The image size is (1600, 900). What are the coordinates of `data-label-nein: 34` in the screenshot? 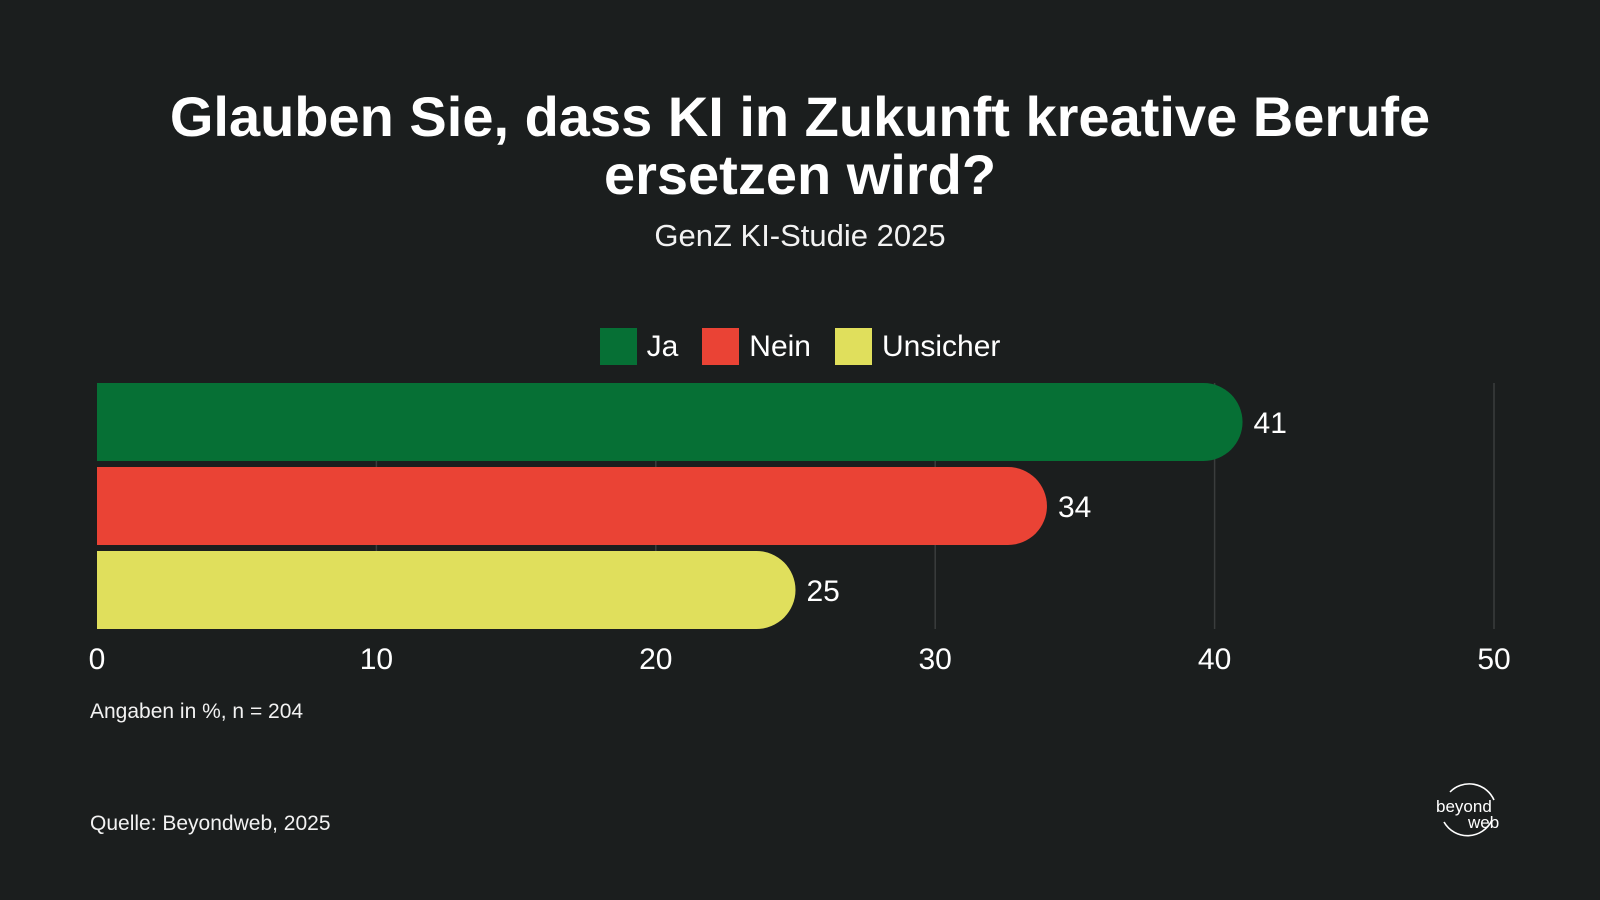 It's located at (1074, 507).